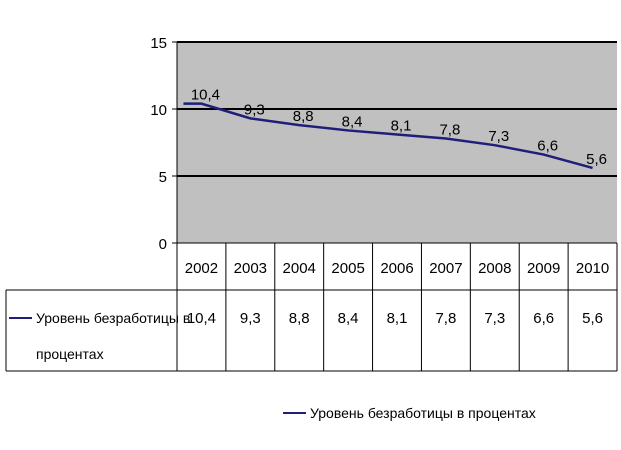  What do you see at coordinates (299, 318) in the screenshot?
I see `table-cell-value: 8,8` at bounding box center [299, 318].